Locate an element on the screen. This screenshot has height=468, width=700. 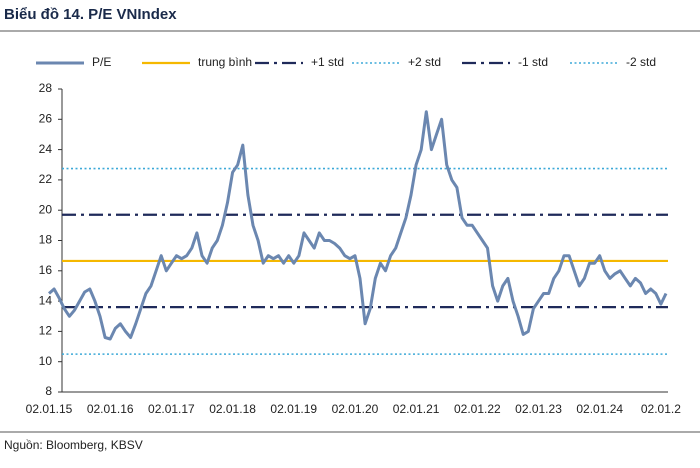
y-tick-label: 24 is located at coordinates (46, 149).